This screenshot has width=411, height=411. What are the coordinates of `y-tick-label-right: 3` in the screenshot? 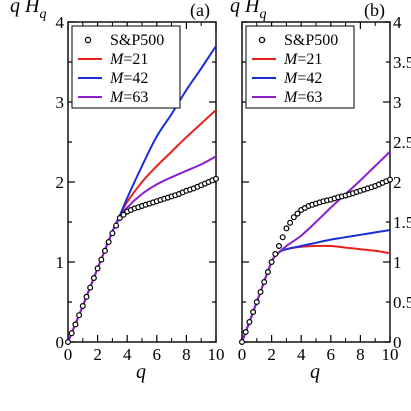 It's located at (397, 102).